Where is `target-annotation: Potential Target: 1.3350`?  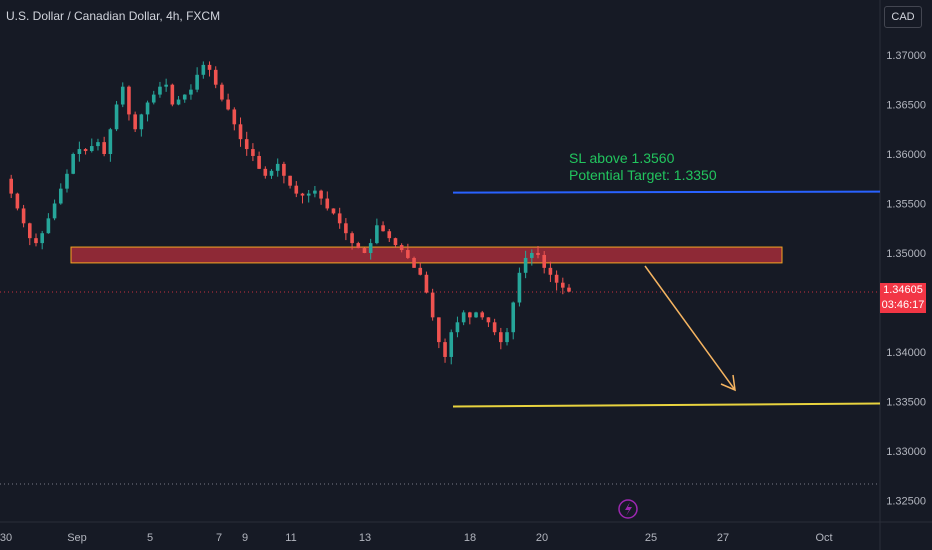
target-annotation: Potential Target: 1.3350 is located at coordinates (643, 175).